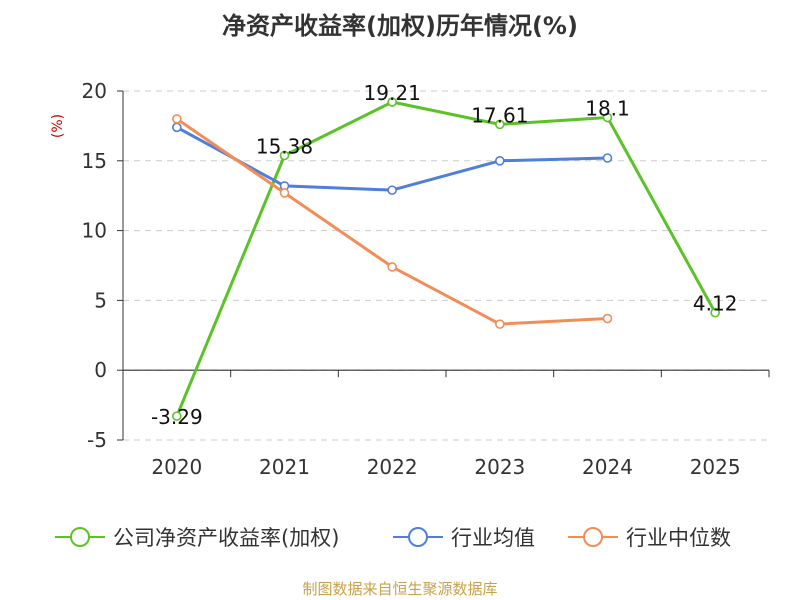 The height and width of the screenshot is (600, 800). What do you see at coordinates (97, 440) in the screenshot?
I see `y-tick-label: -5` at bounding box center [97, 440].